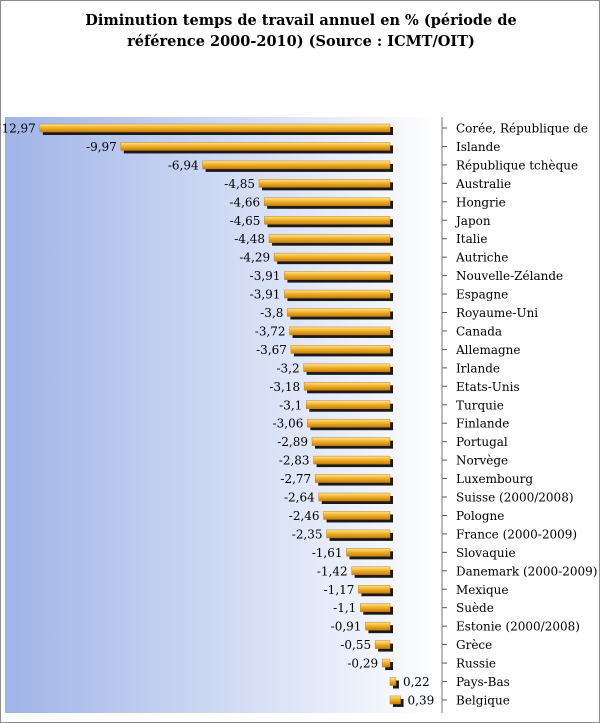  I want to click on category-label: Luxembourg, so click(494, 479).